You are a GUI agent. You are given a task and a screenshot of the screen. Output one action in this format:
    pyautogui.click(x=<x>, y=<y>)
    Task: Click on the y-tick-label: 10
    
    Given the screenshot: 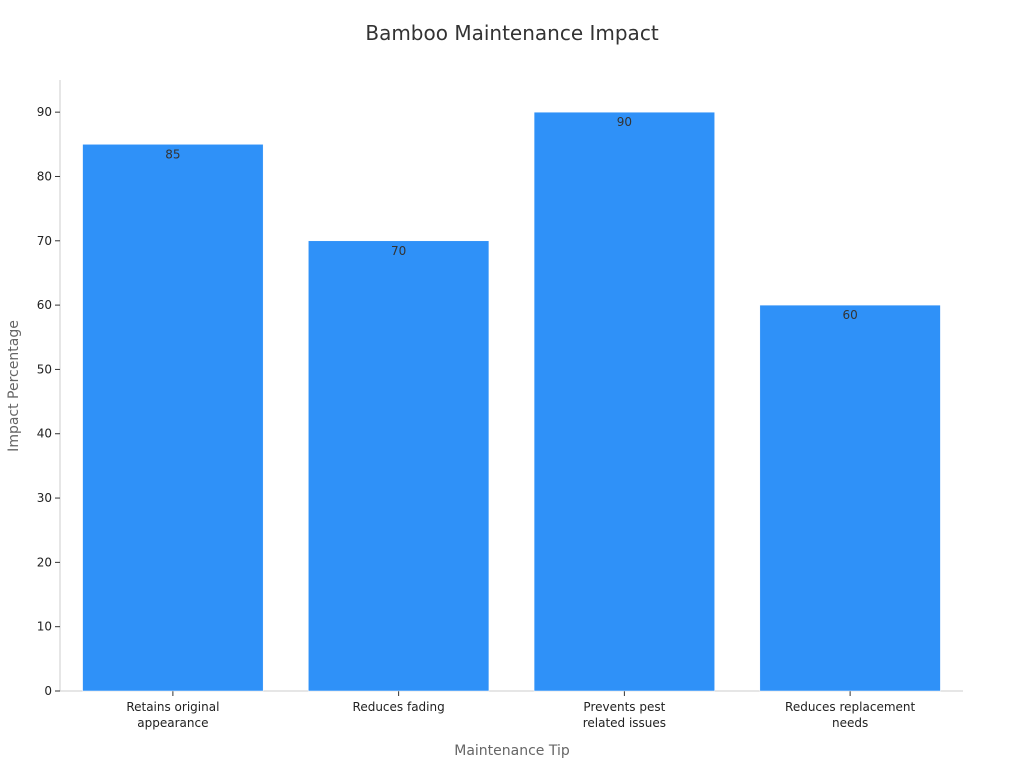 What is the action you would take?
    pyautogui.click(x=44, y=627)
    